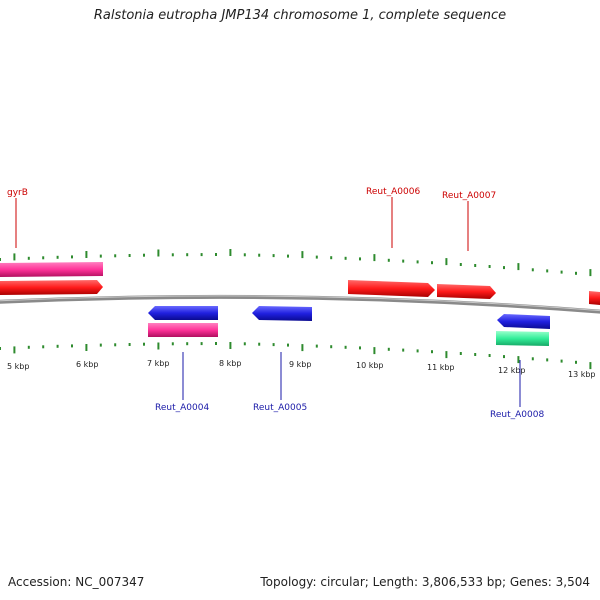  Describe the element at coordinates (230, 363) in the screenshot. I see `scale-label: 8 kbp` at that location.